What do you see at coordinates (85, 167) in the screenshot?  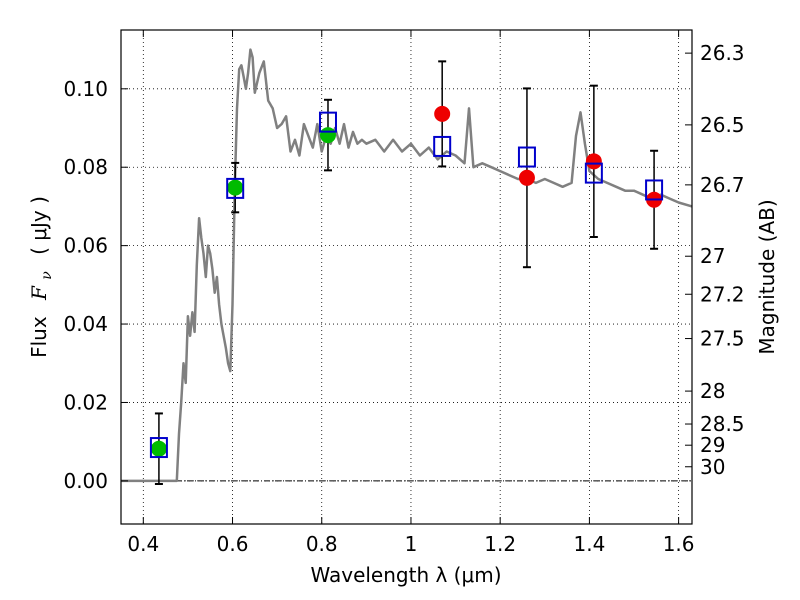 I see `y-tick-label: 0.08` at bounding box center [85, 167].